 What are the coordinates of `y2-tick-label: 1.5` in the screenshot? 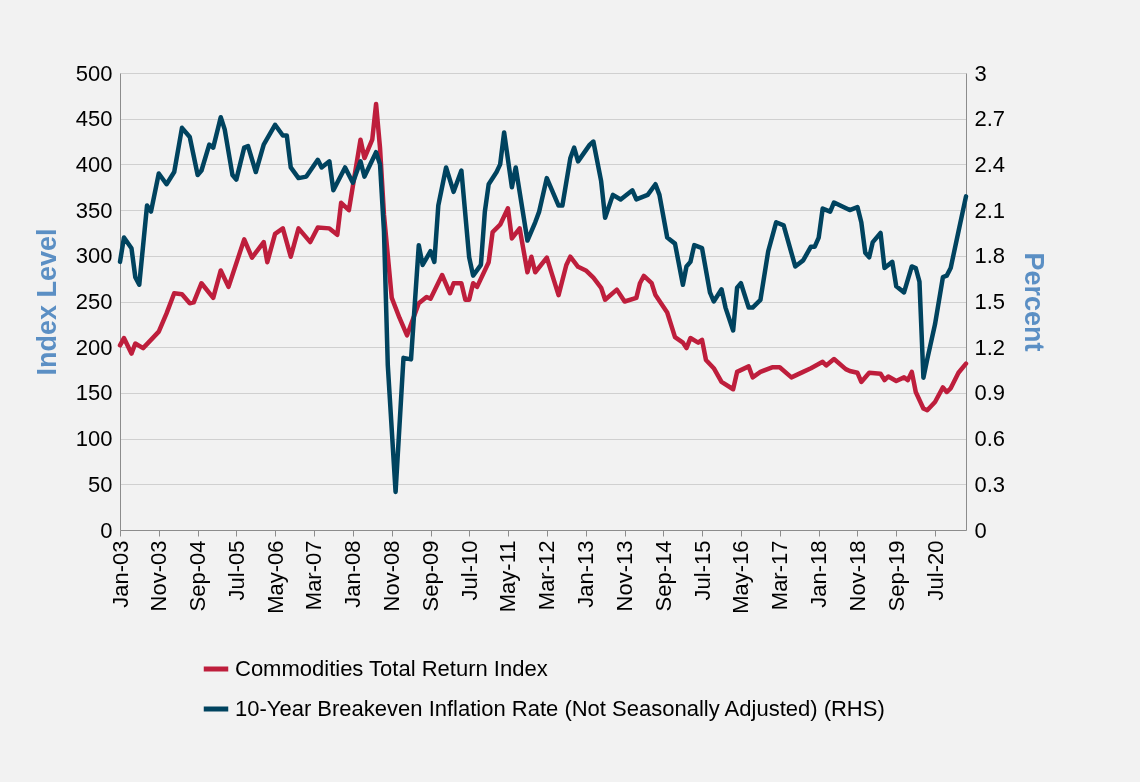 It's located at (990, 301).